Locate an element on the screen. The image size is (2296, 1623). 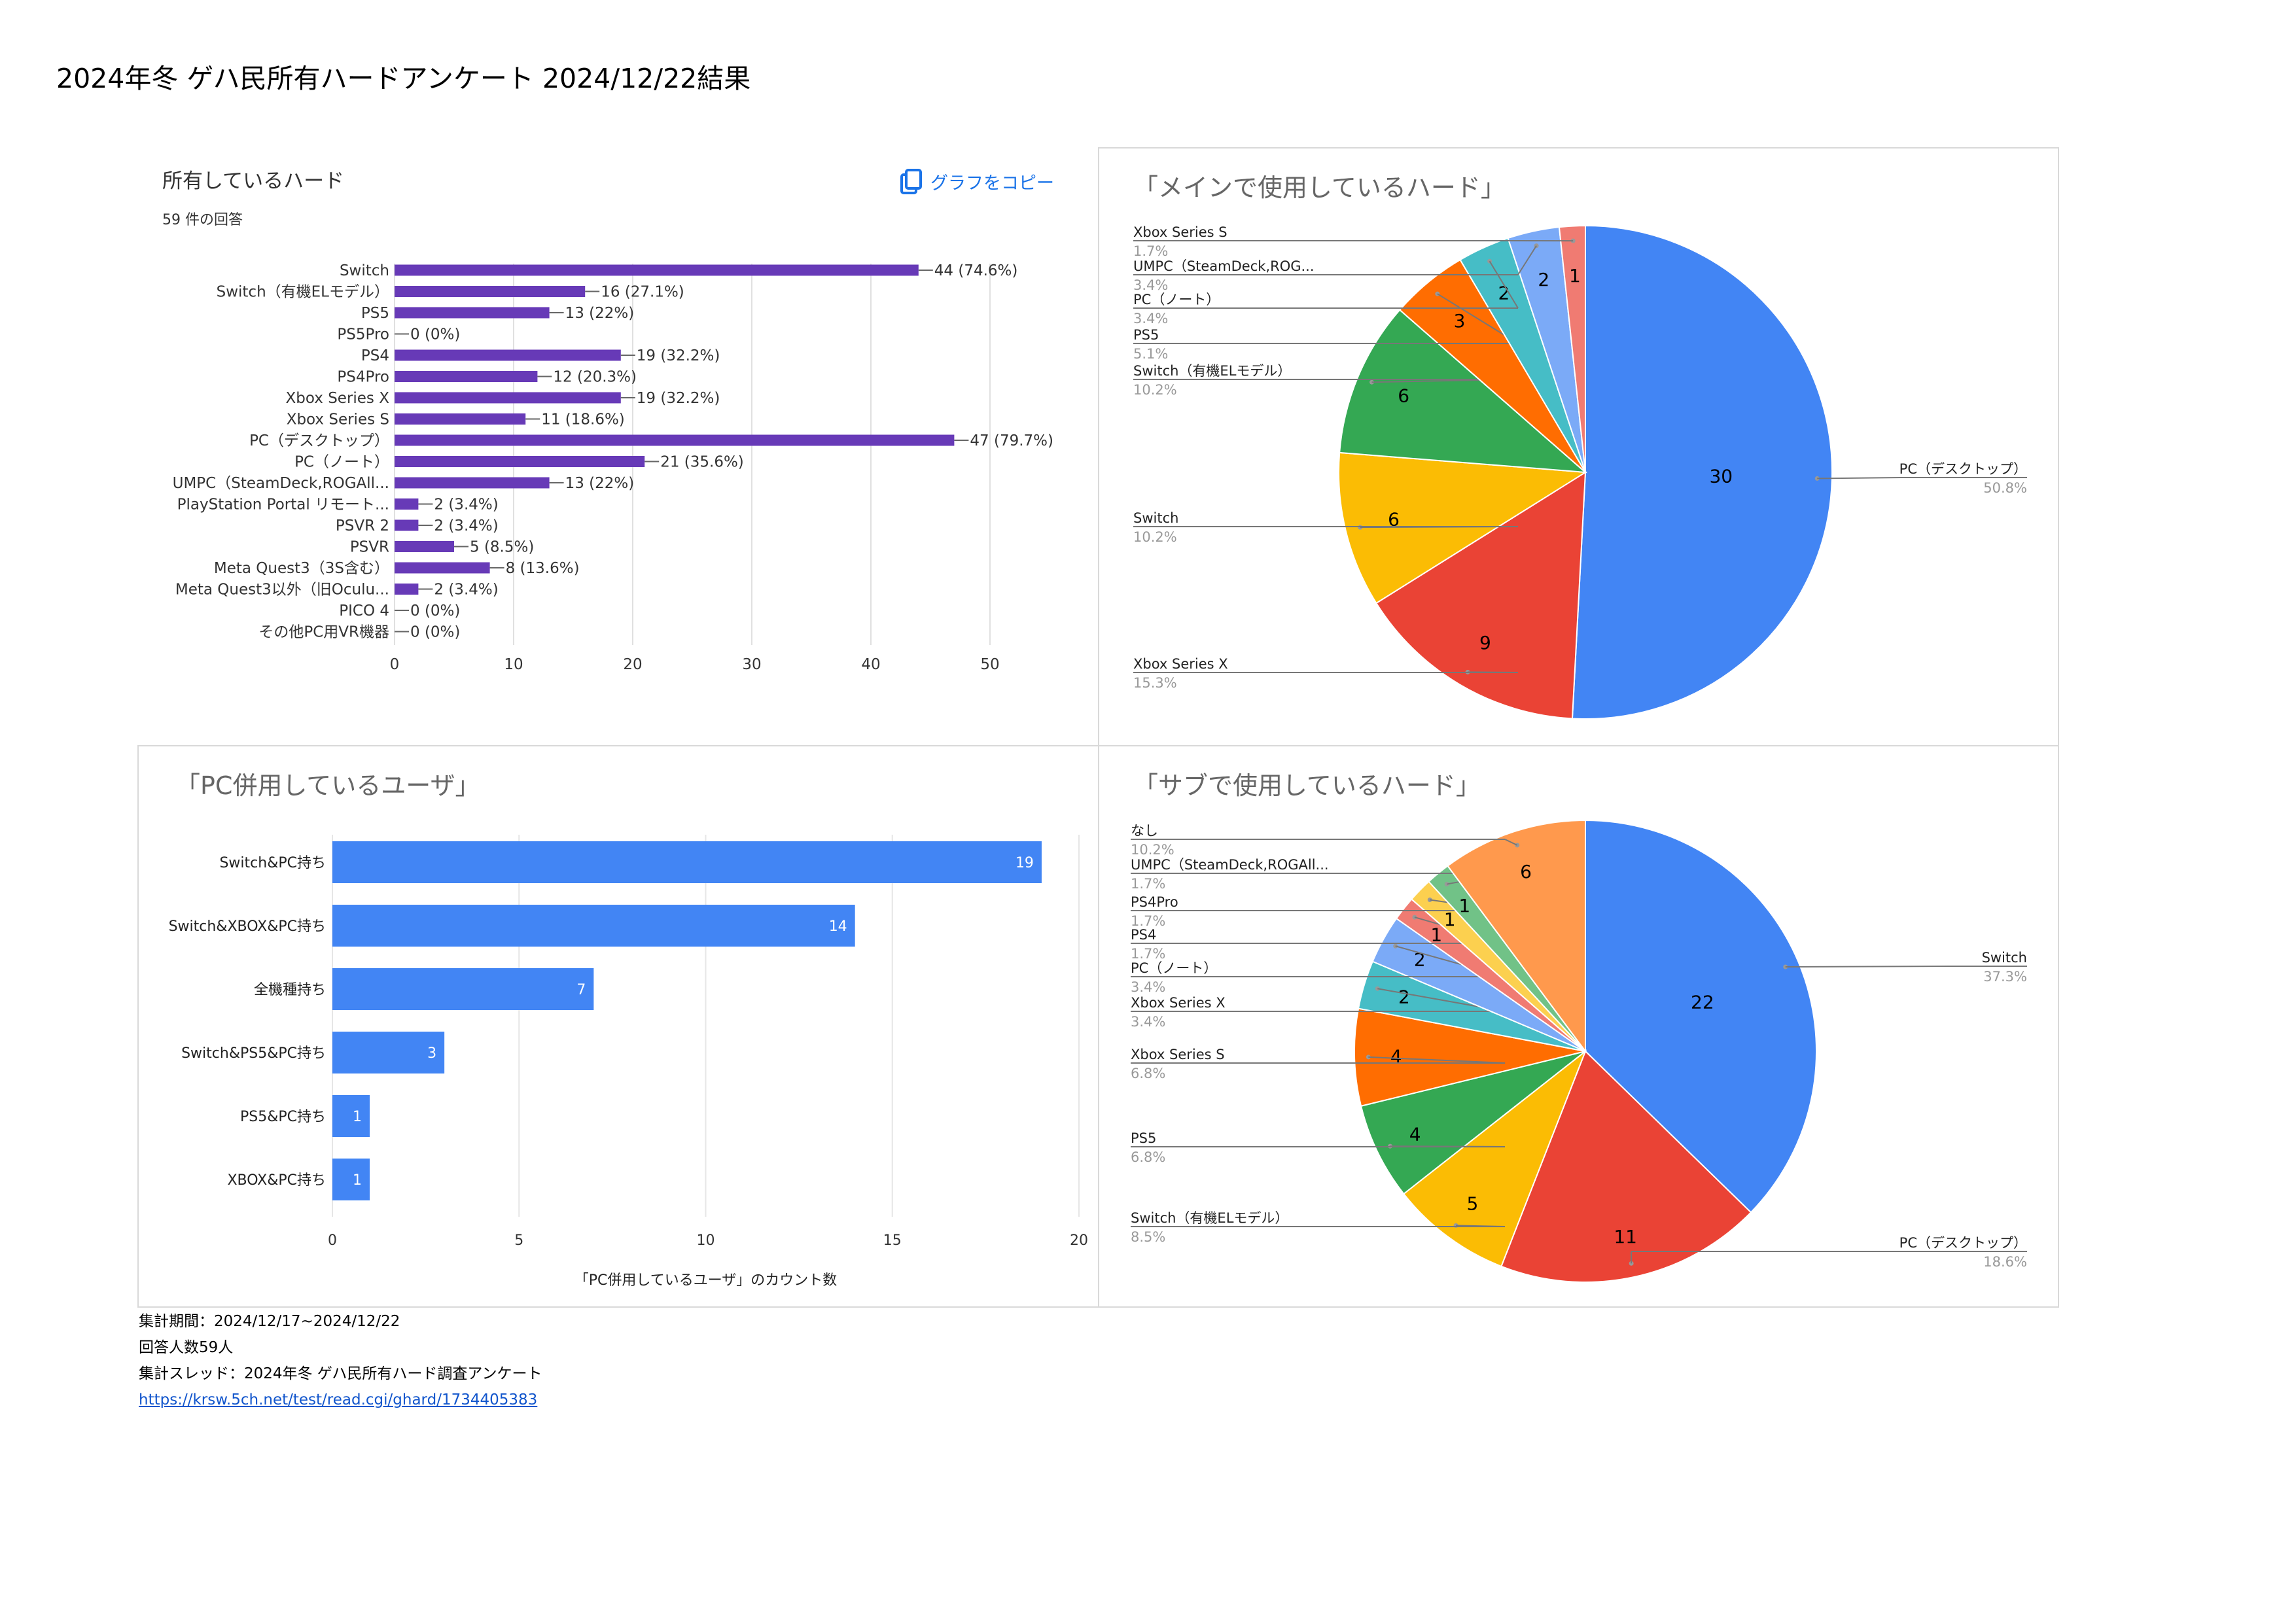
category-label: PICO 4 is located at coordinates (364, 611).